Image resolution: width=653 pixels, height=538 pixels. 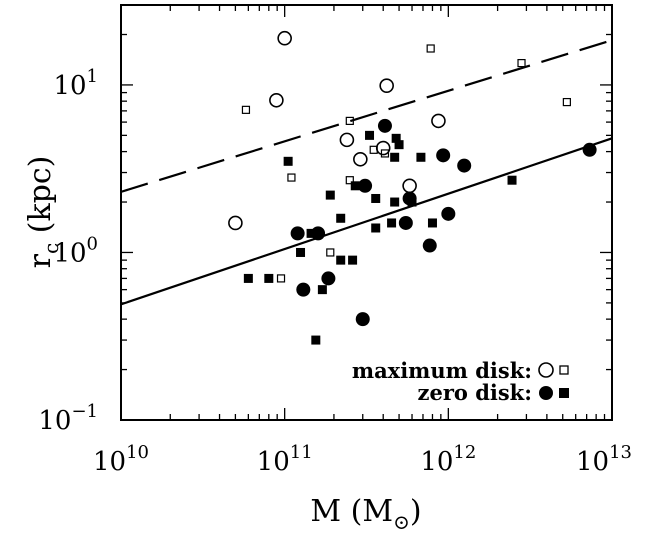 I want to click on y-axis-label: rc (kpc), so click(x=43, y=212).